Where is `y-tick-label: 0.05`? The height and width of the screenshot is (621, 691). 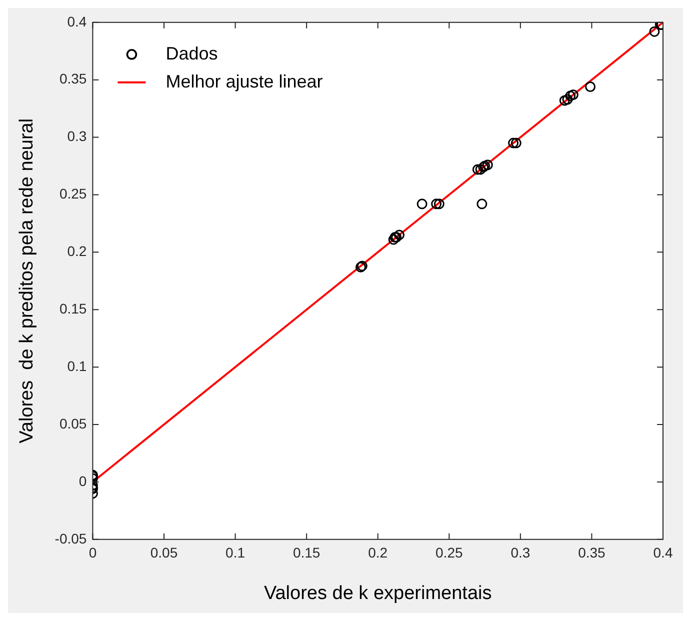 y-tick-label: 0.05 is located at coordinates (73, 423).